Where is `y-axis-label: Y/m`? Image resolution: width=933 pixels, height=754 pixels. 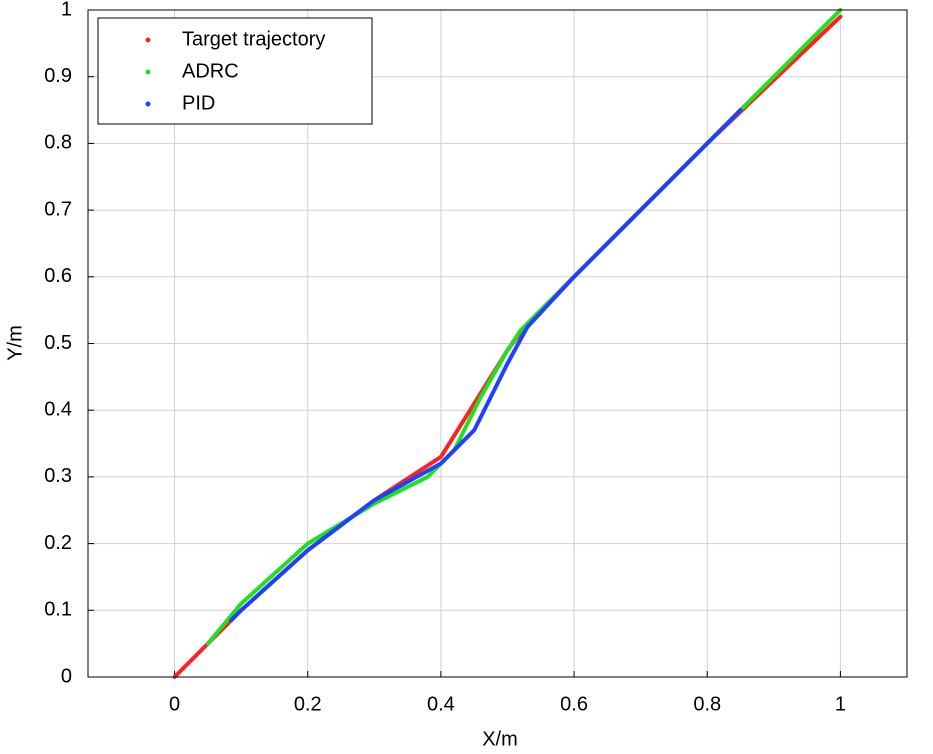 y-axis-label: Y/m is located at coordinates (15, 343).